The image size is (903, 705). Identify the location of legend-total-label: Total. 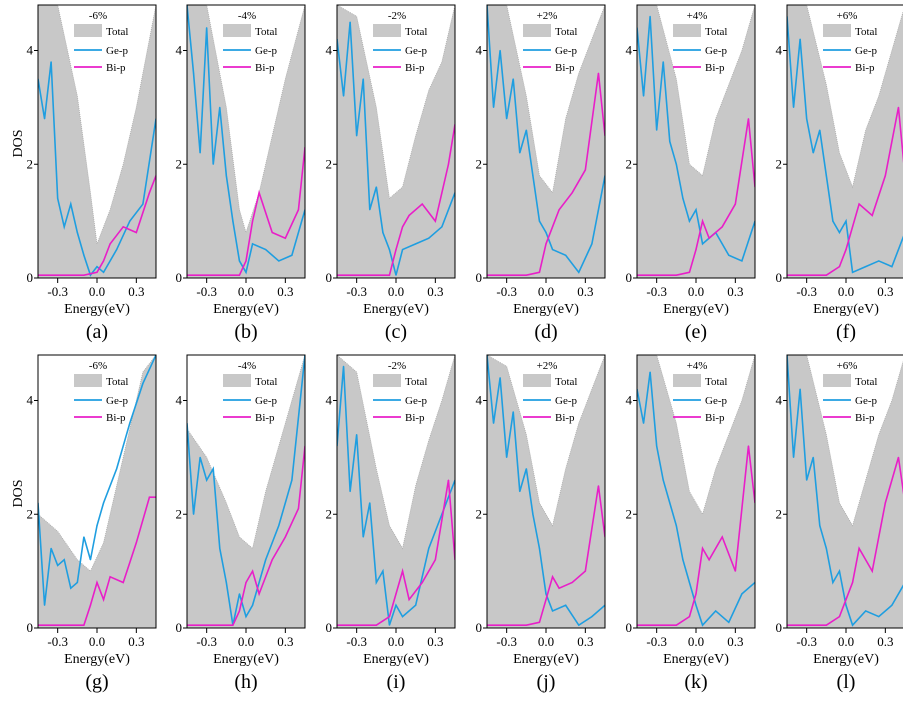
(117, 382).